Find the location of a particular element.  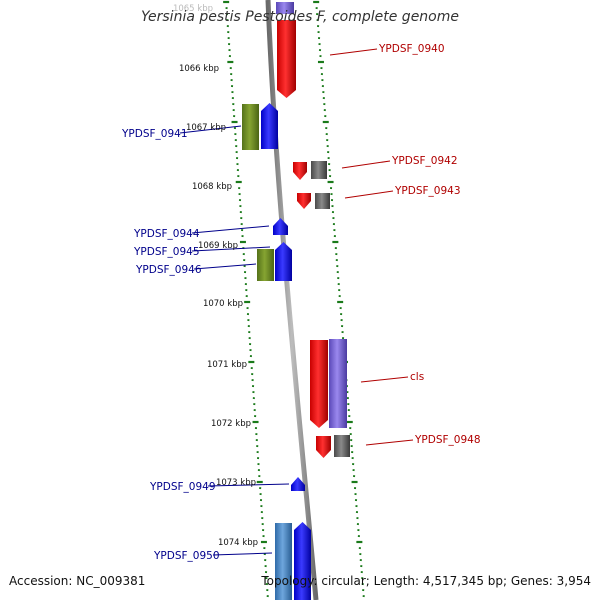

gene-label: YPDSF_0944 is located at coordinates (166, 234).